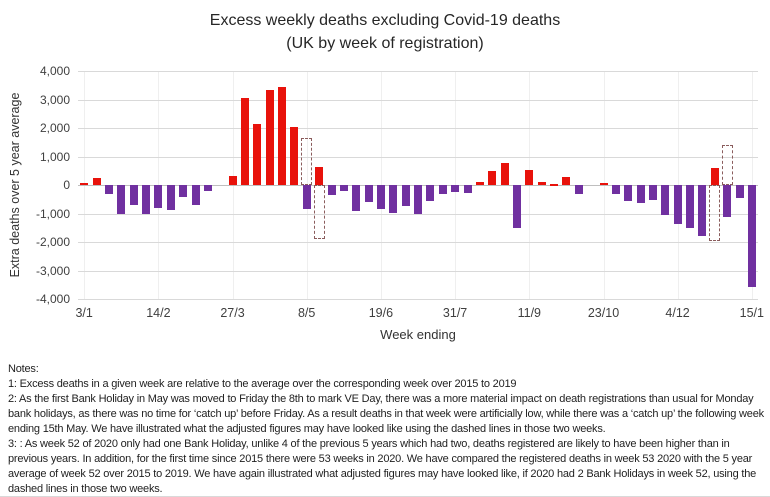 The width and height of the screenshot is (770, 497). Describe the element at coordinates (54, 156) in the screenshot. I see `y-tick-label: 1,000` at that location.